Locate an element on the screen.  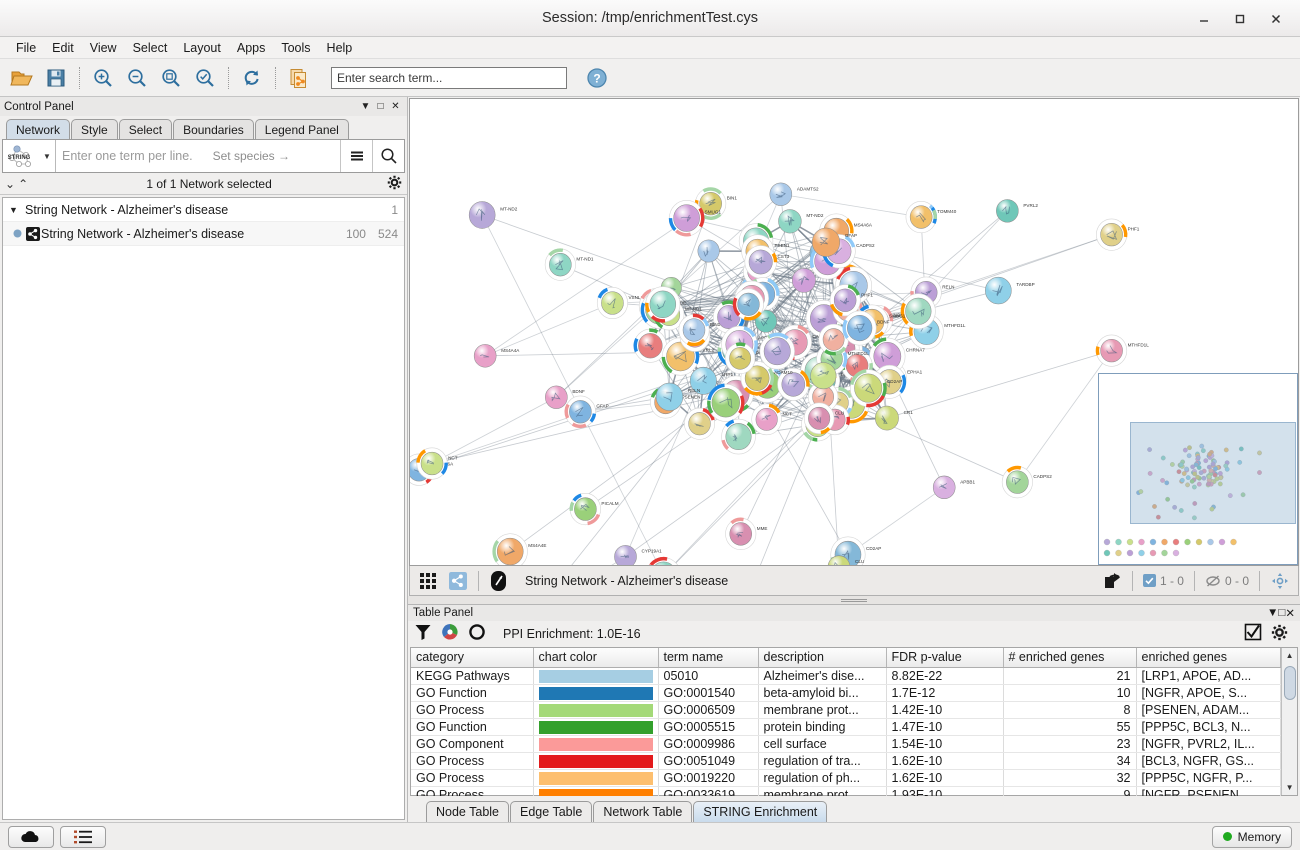
network-node: ADAMTS2 is located at coordinates (794, 194).